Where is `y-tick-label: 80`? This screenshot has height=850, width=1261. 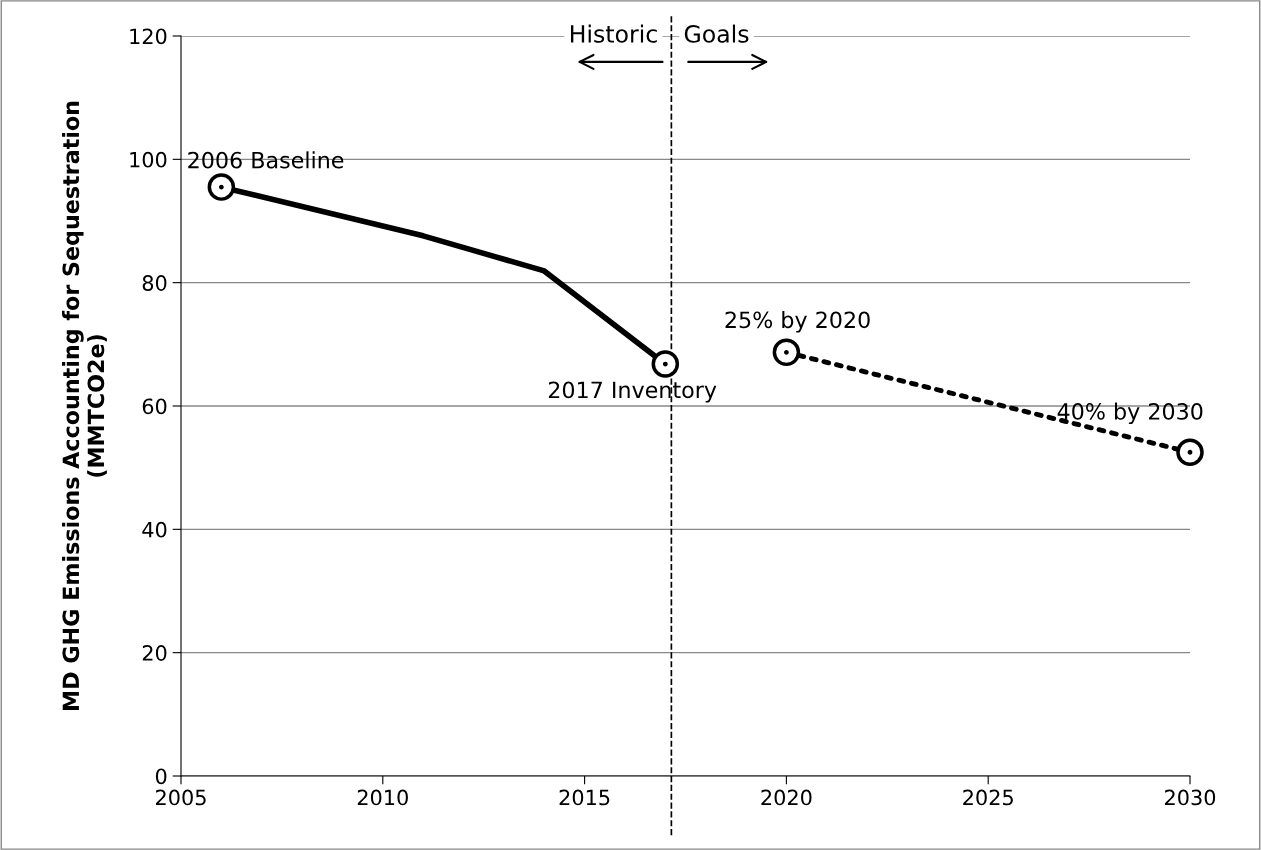 y-tick-label: 80 is located at coordinates (154, 283).